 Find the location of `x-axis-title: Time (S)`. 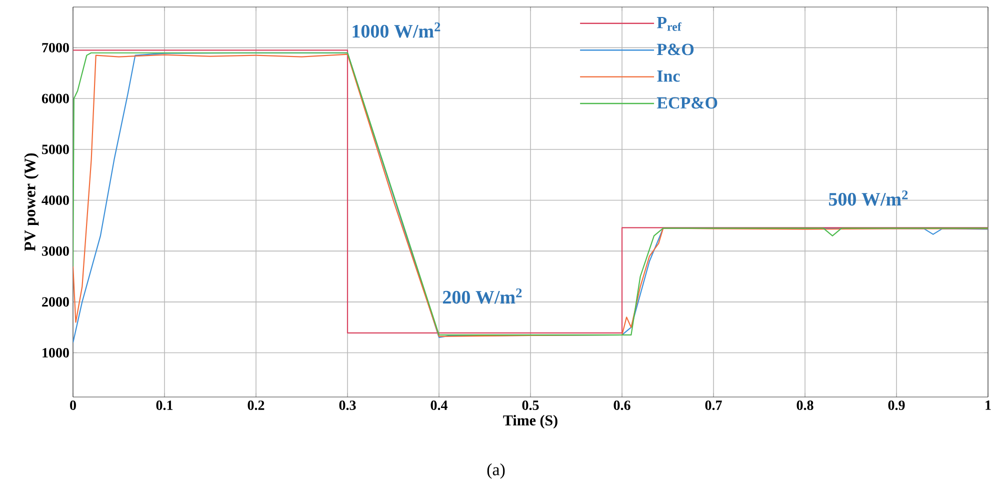

x-axis-title: Time (S) is located at coordinates (530, 421).